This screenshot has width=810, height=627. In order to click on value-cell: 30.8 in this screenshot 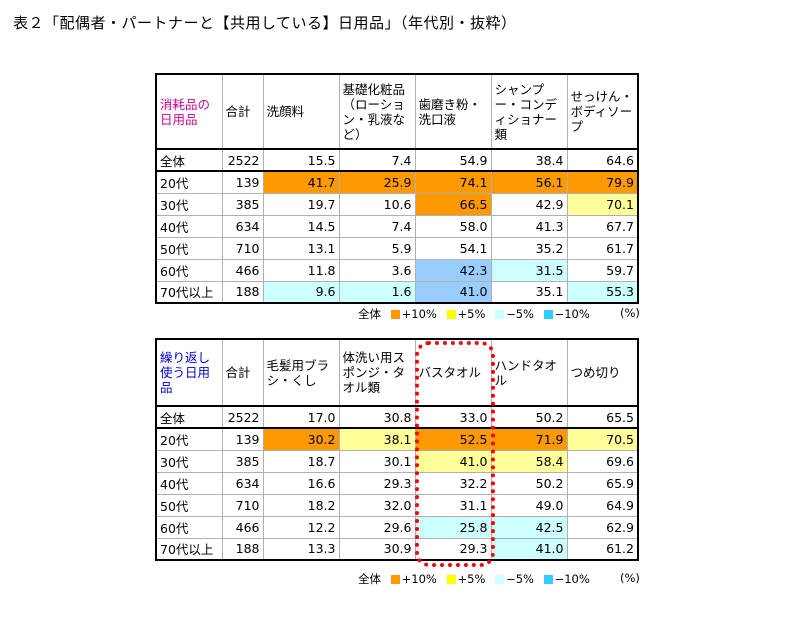, I will do `click(377, 417)`.